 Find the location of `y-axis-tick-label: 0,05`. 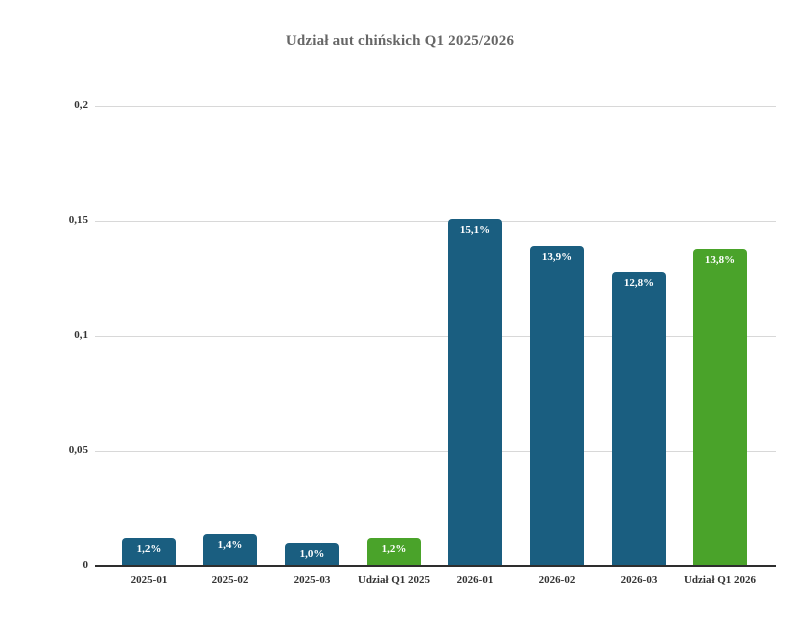

y-axis-tick-label: 0,05 is located at coordinates (78, 450).